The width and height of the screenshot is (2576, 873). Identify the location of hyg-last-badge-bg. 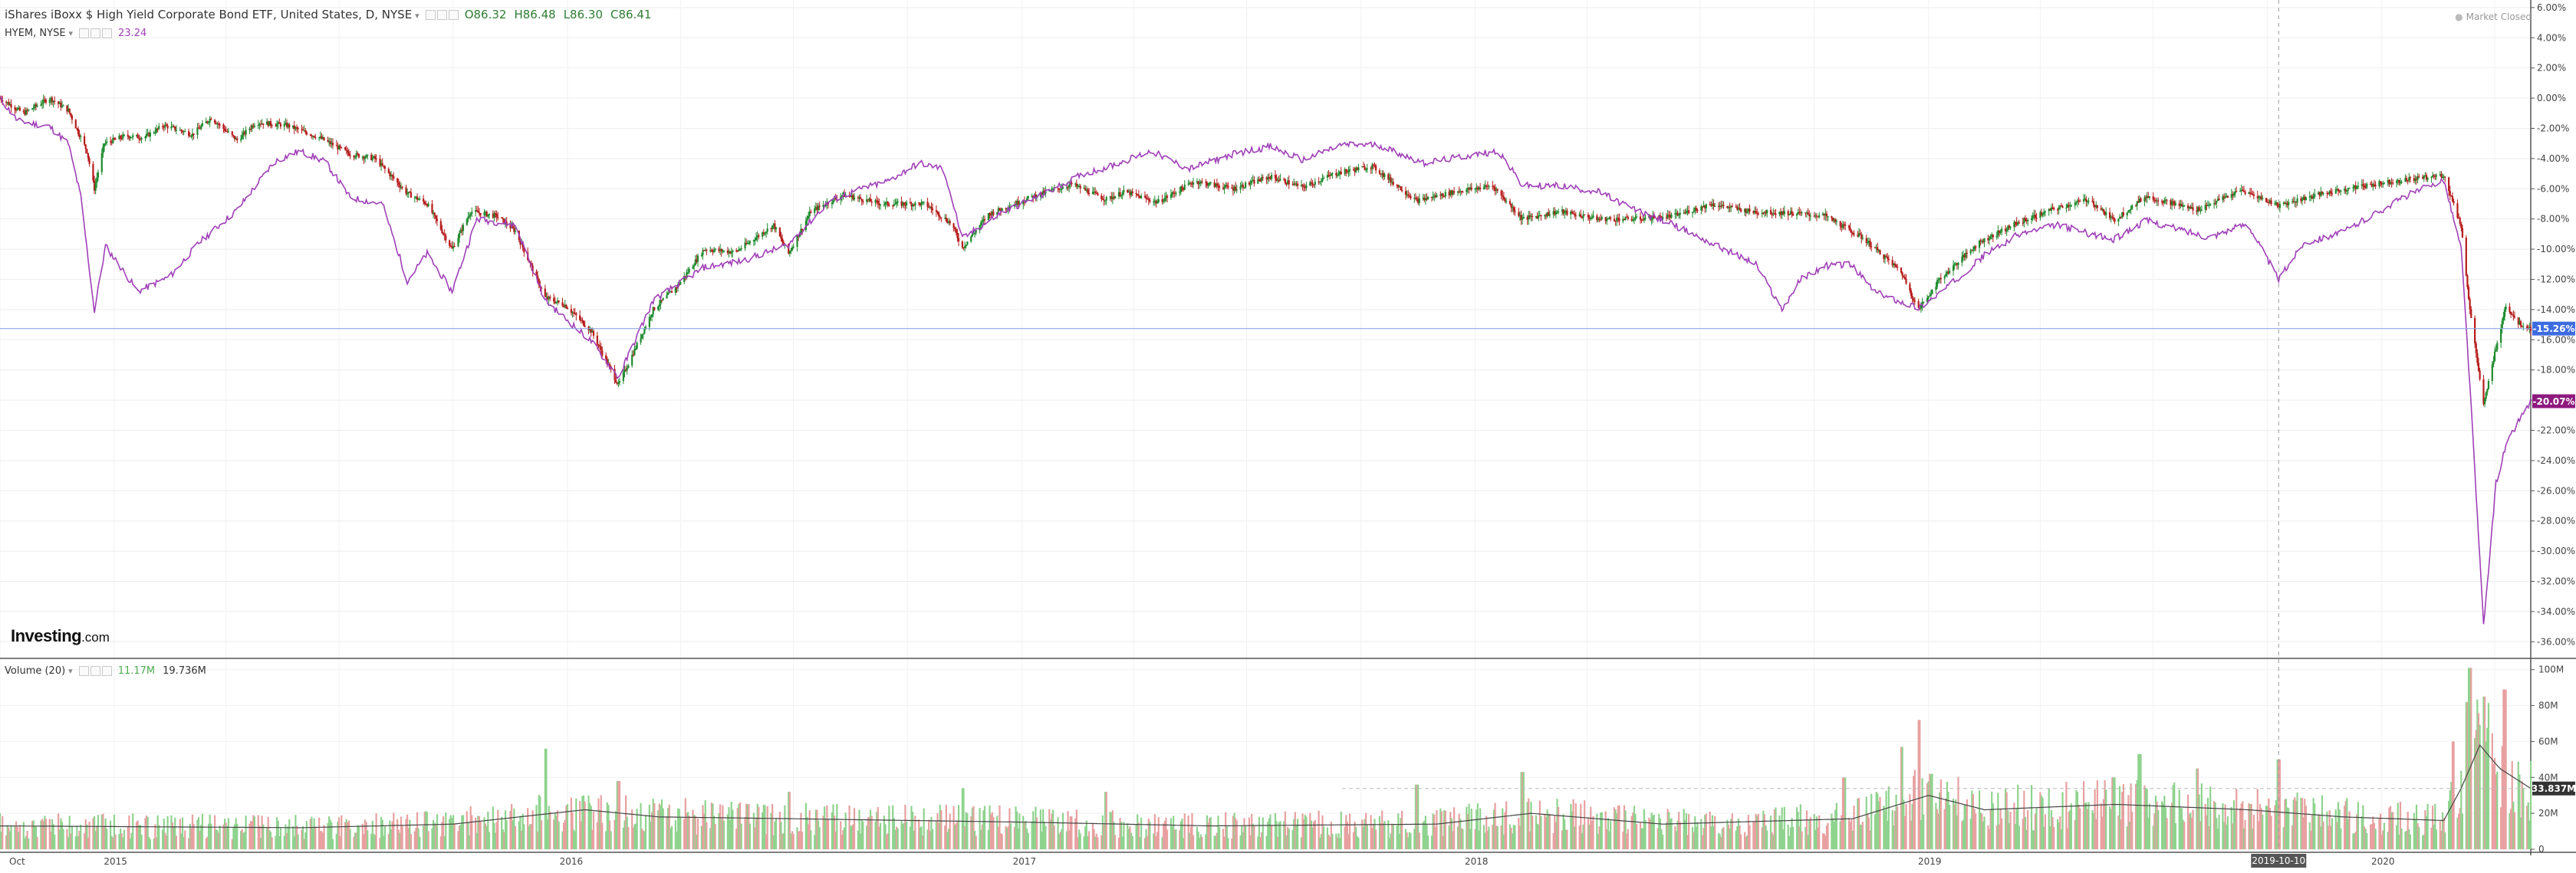
(2553, 329).